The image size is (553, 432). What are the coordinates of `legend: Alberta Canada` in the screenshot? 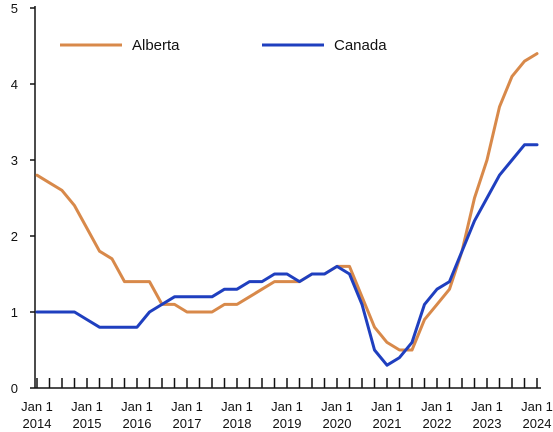 It's located at (223, 45).